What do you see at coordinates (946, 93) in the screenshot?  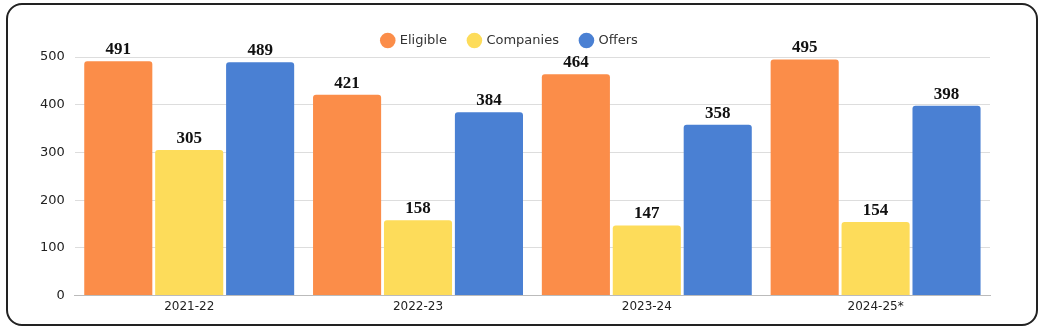 I see `data-label: 398` at bounding box center [946, 93].